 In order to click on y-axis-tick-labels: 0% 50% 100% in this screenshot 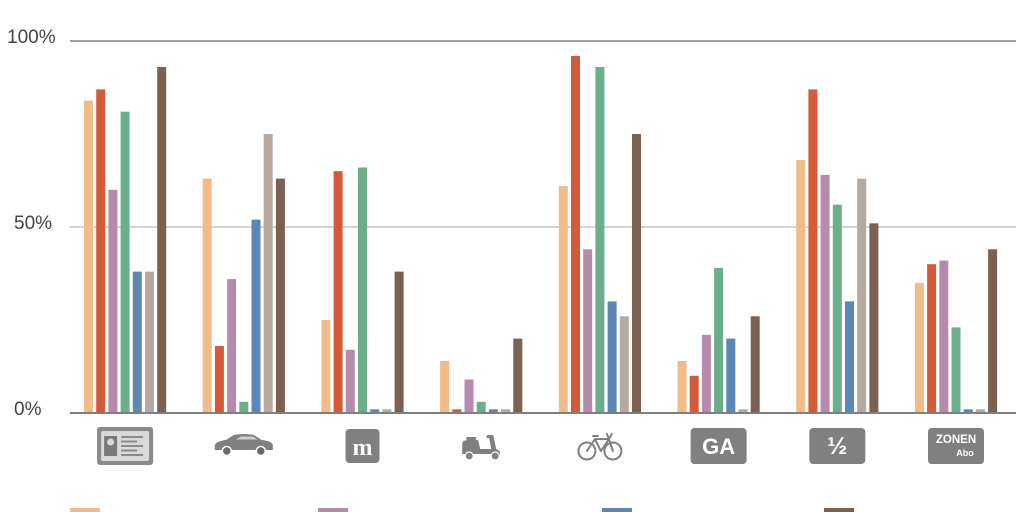, I will do `click(31, 223)`.